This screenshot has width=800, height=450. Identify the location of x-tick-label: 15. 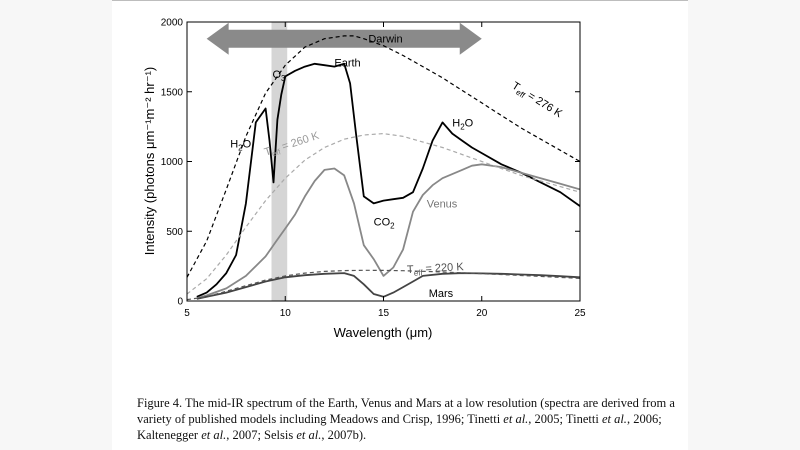
(384, 313).